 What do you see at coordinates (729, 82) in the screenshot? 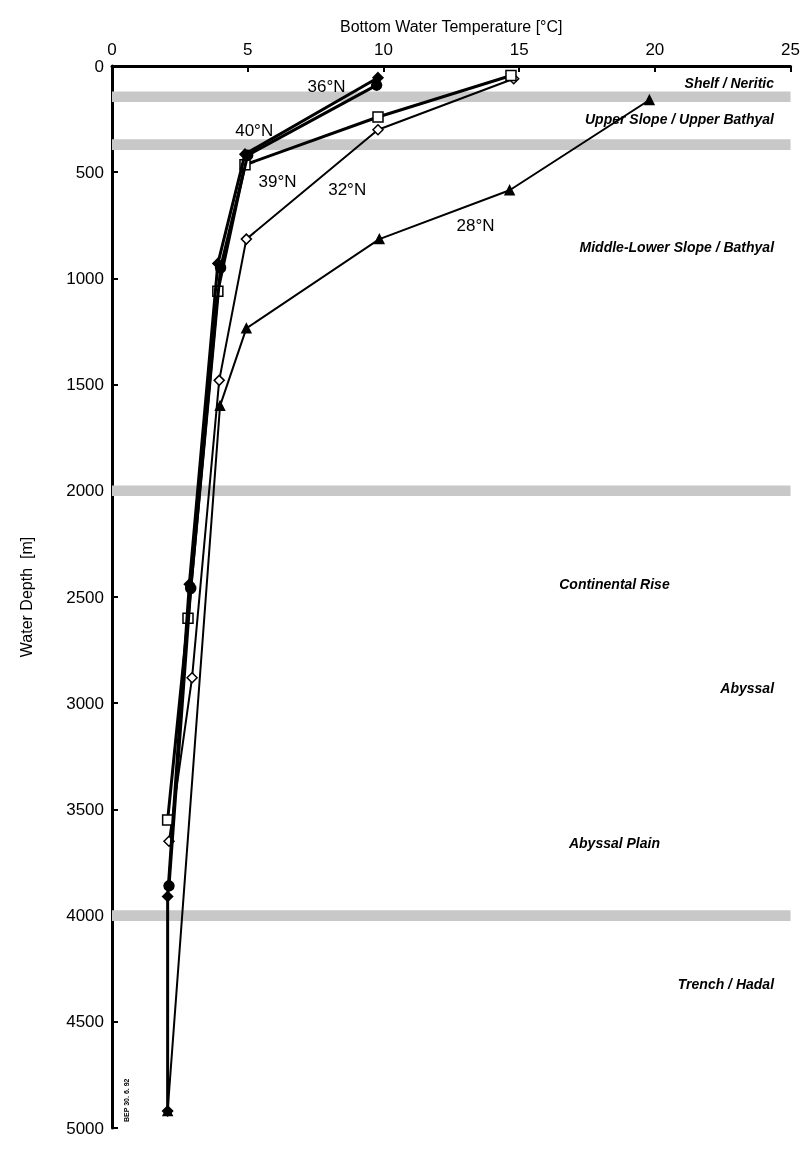
I see `annotation: Shelf / Neritic` at bounding box center [729, 82].